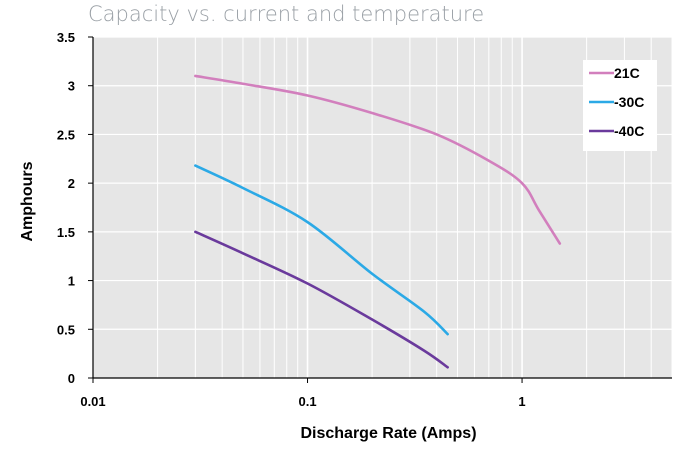  Describe the element at coordinates (286, 14) in the screenshot. I see `chart-title: Capacity vs. current and temperature` at that location.